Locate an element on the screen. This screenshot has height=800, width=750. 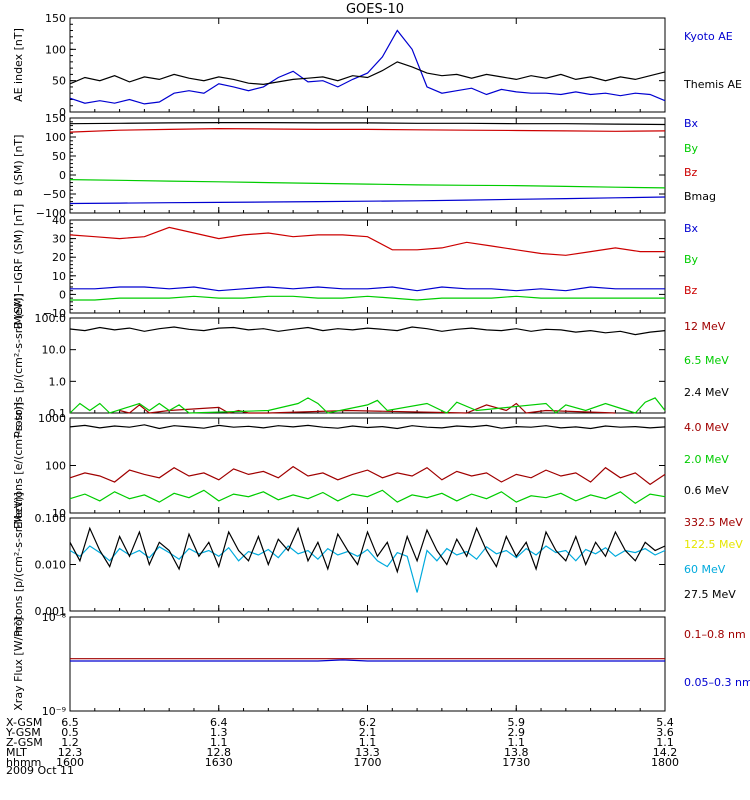
legend-entry: 12 MeV is located at coordinates (705, 326).